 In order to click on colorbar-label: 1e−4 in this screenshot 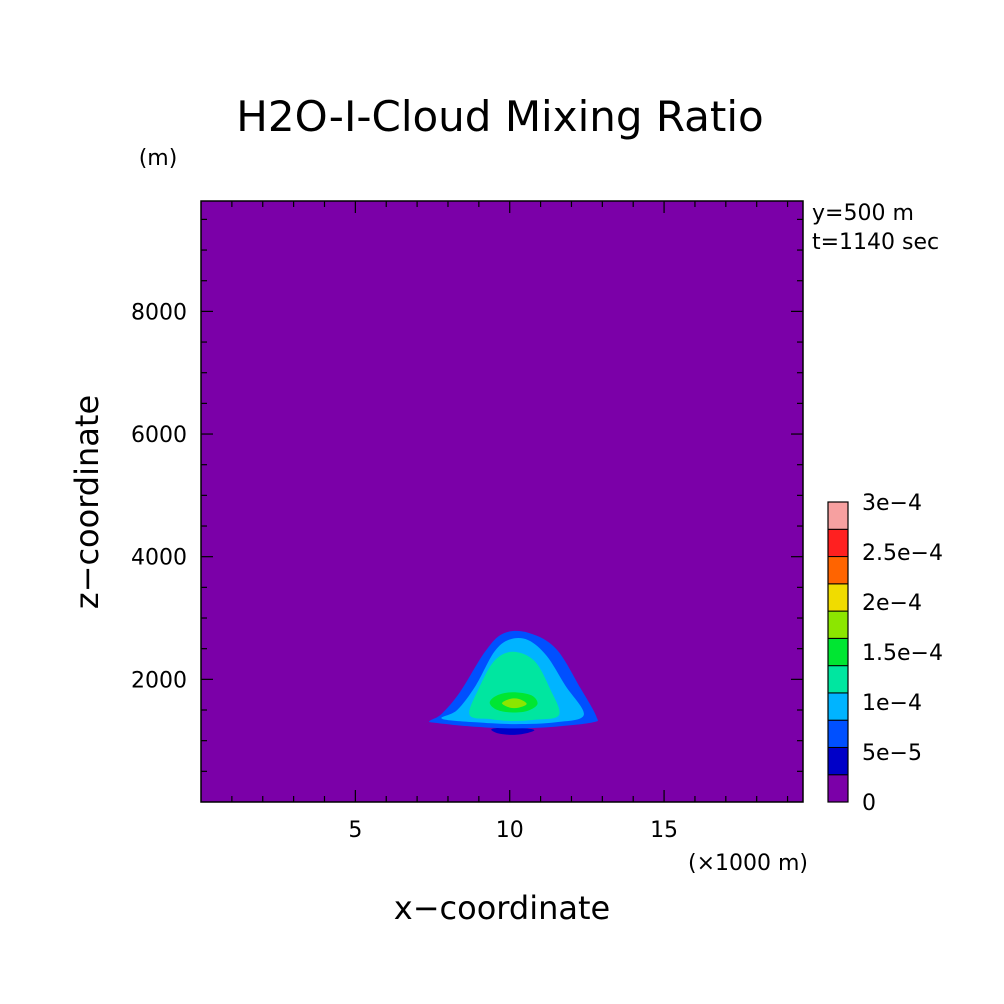, I will do `click(892, 703)`.